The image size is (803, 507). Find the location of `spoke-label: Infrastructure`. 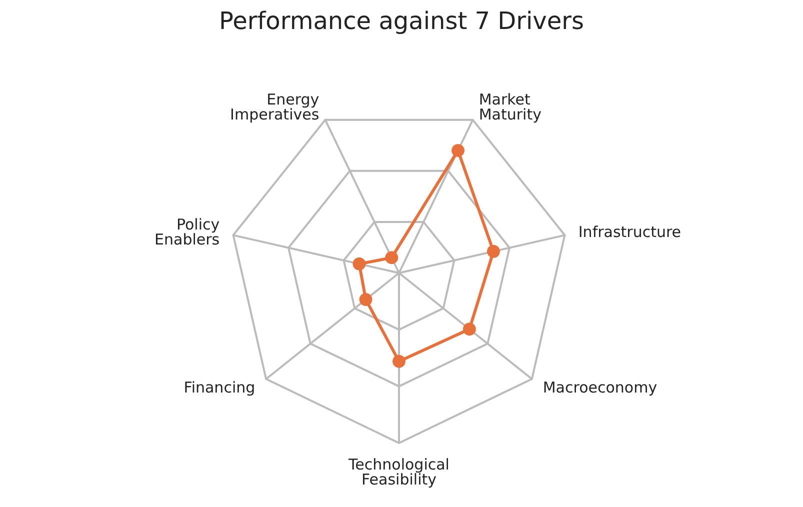

spoke-label: Infrastructure is located at coordinates (630, 232).